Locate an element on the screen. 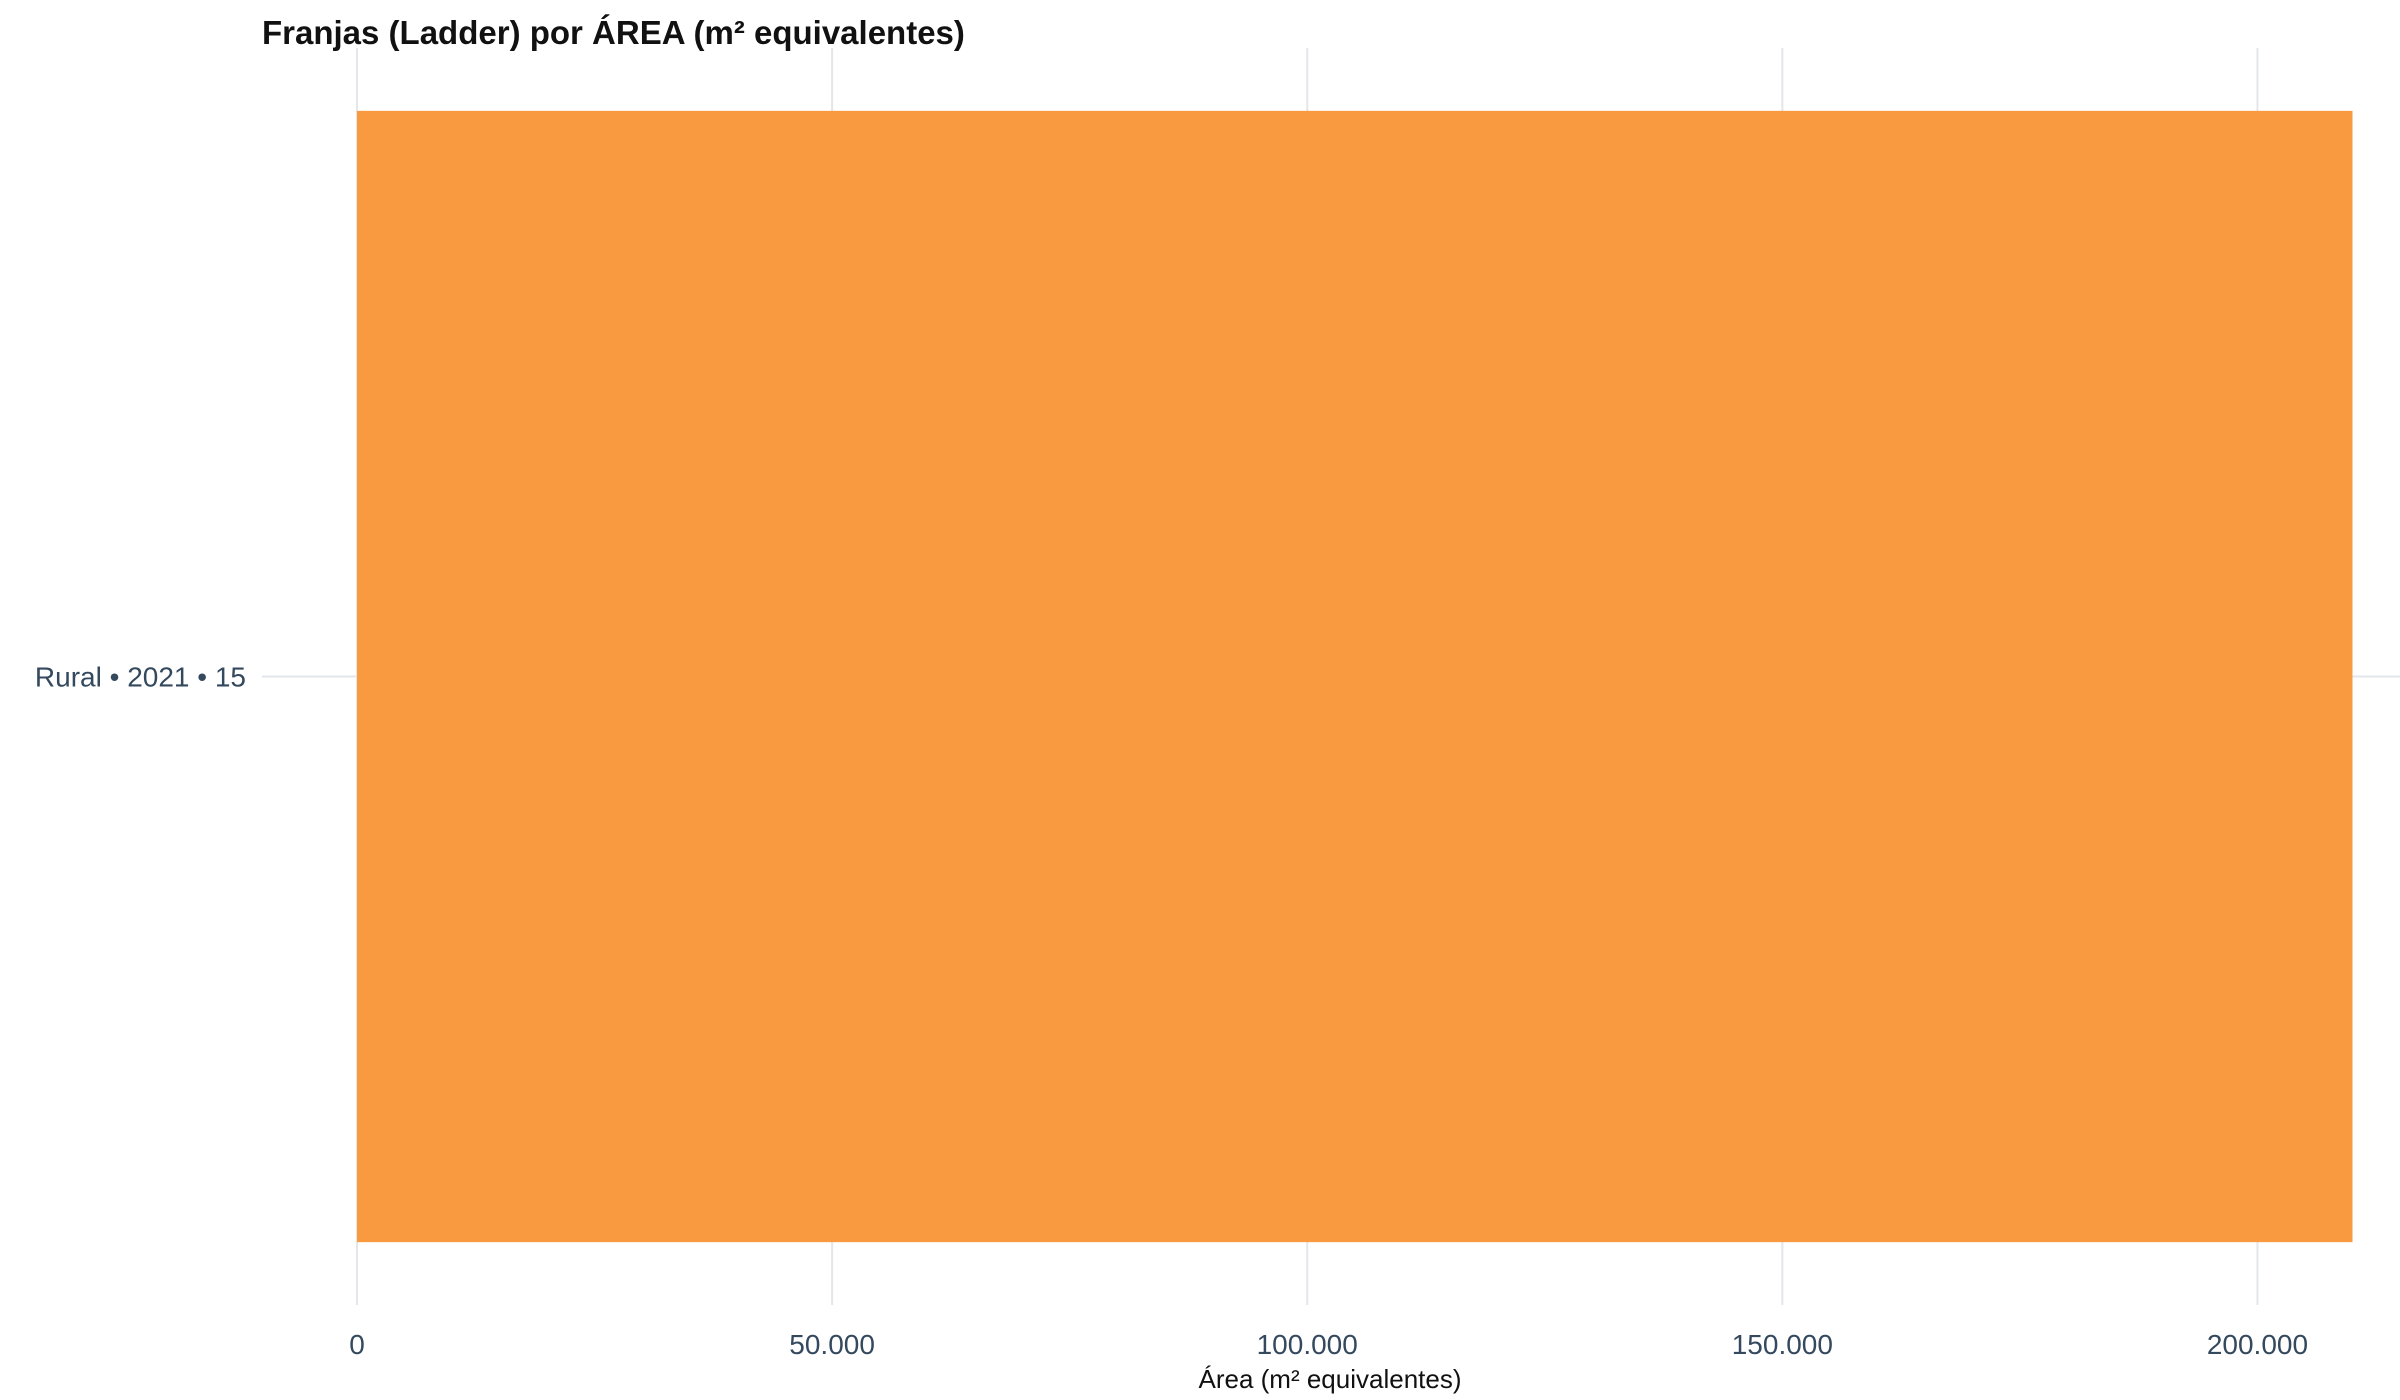 The height and width of the screenshot is (1400, 2400). x-tick-label: 100.000 is located at coordinates (1307, 1344).